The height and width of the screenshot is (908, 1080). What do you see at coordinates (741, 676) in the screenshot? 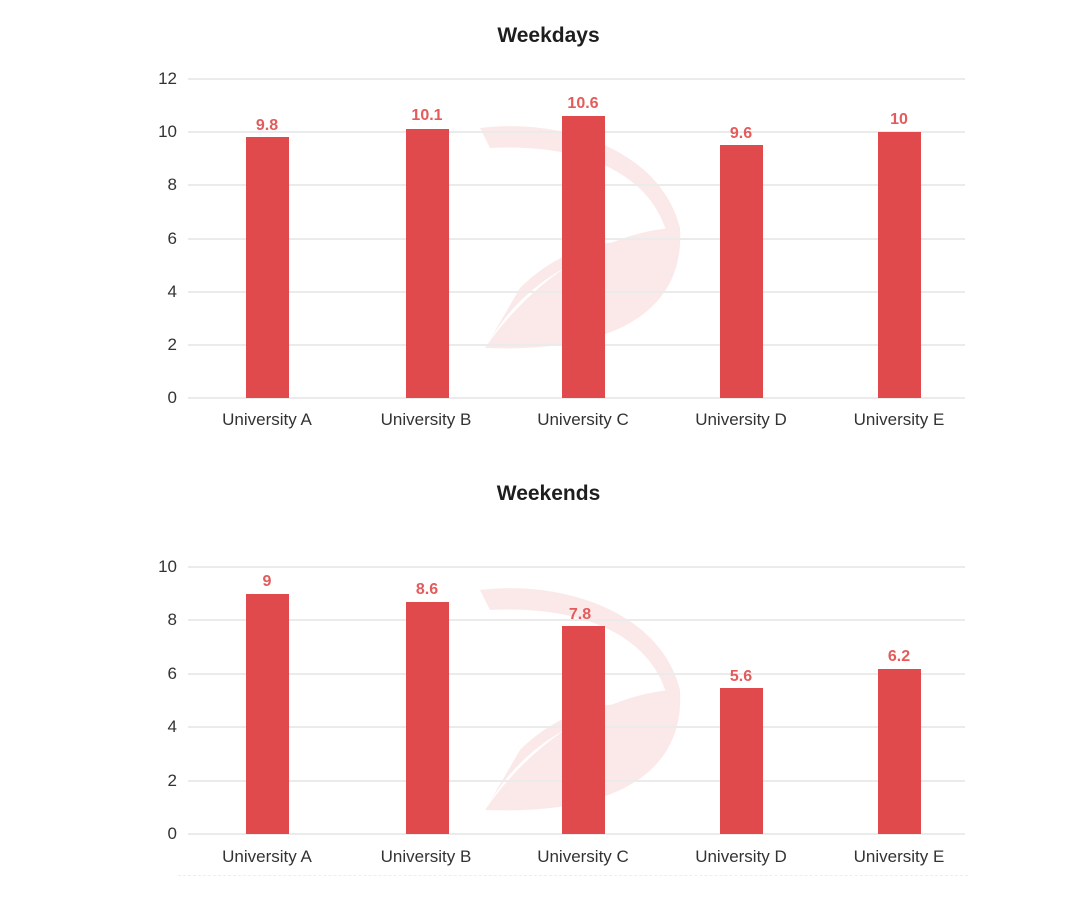
I see `value-label: 5.6` at bounding box center [741, 676].